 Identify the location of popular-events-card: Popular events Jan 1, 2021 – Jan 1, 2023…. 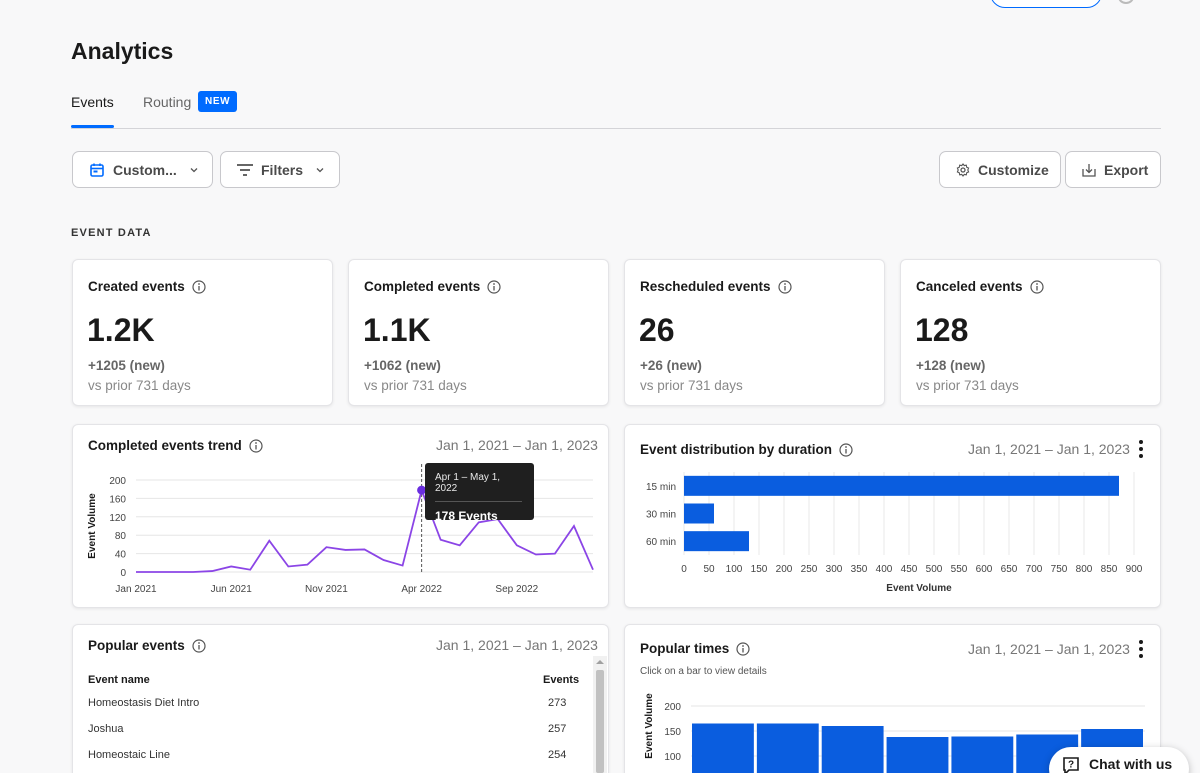
(340, 698).